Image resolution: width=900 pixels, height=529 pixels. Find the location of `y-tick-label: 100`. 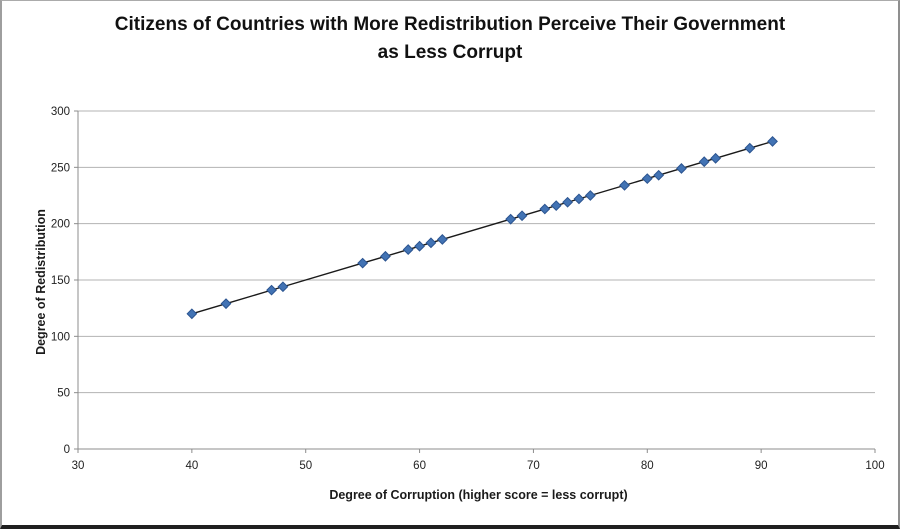

y-tick-label: 100 is located at coordinates (60, 337).